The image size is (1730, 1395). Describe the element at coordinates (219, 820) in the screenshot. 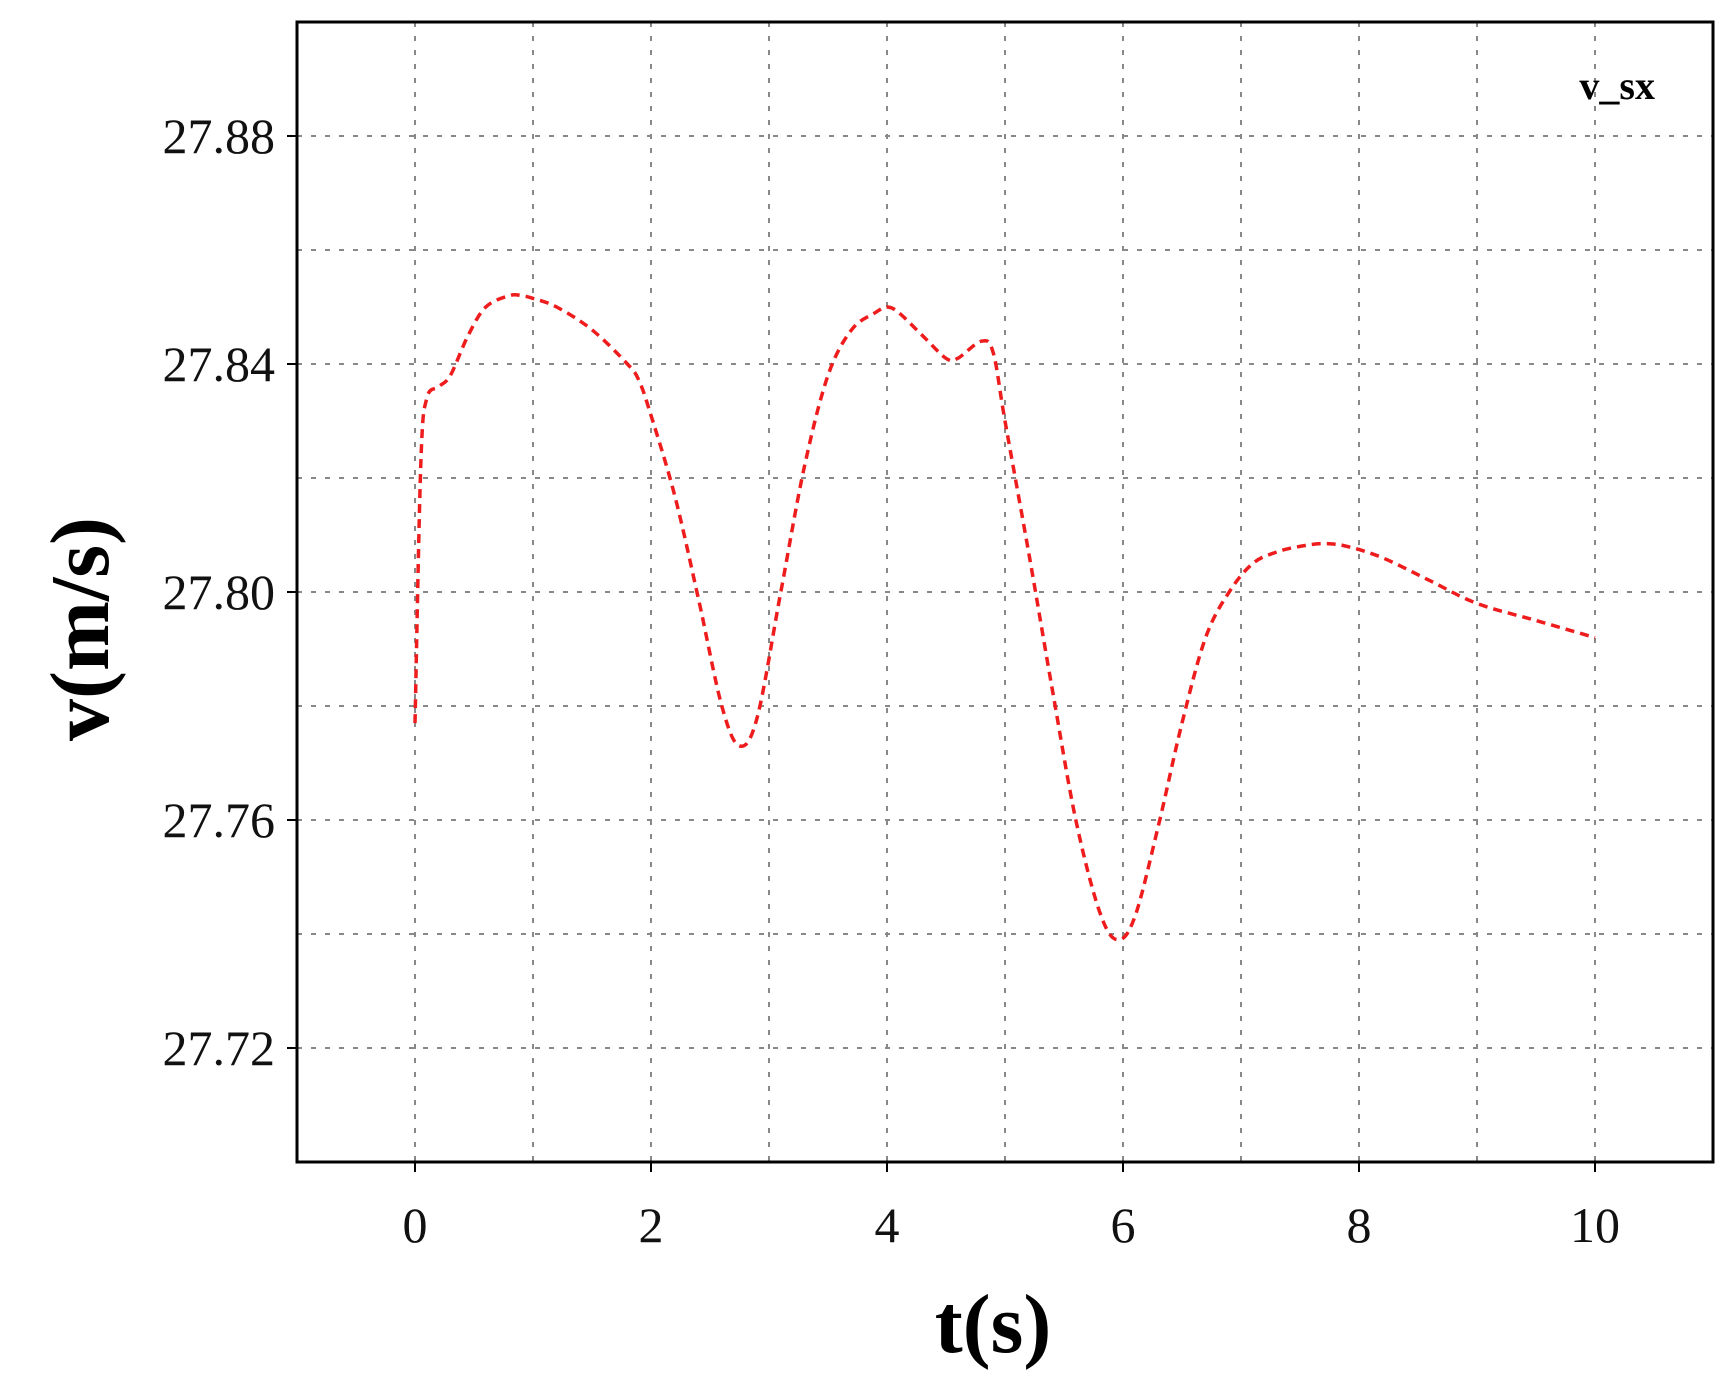

I see `y-tick-label-27.76: 27.76` at that location.